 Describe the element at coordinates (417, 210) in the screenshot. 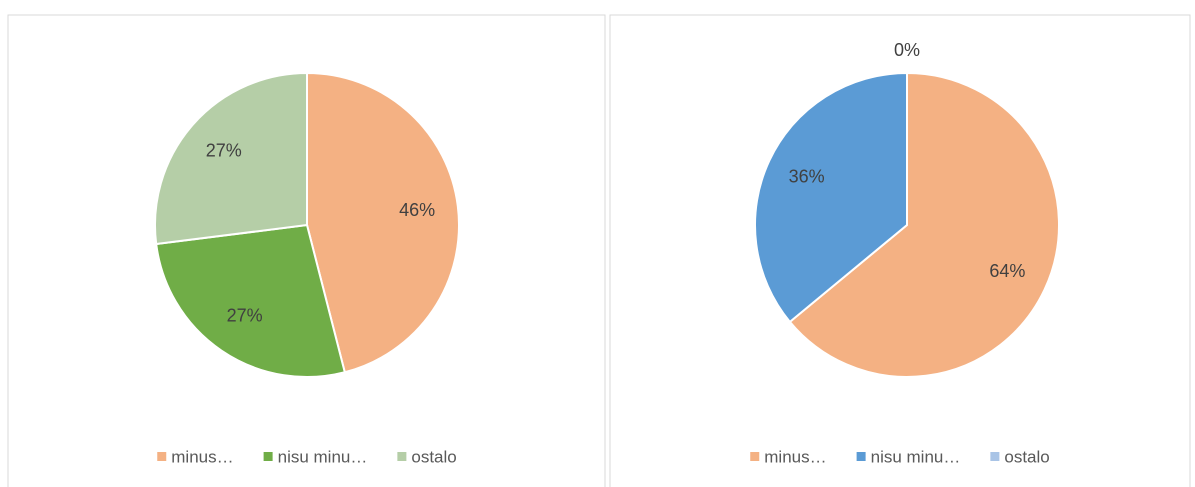

I see `data-label: 46%` at that location.